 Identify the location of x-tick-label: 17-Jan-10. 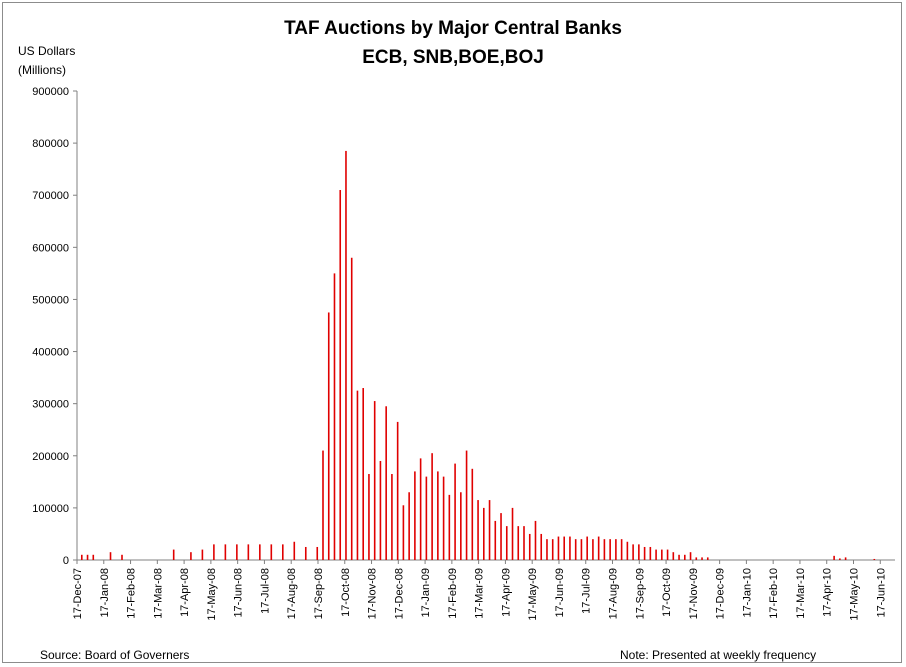
(747, 593).